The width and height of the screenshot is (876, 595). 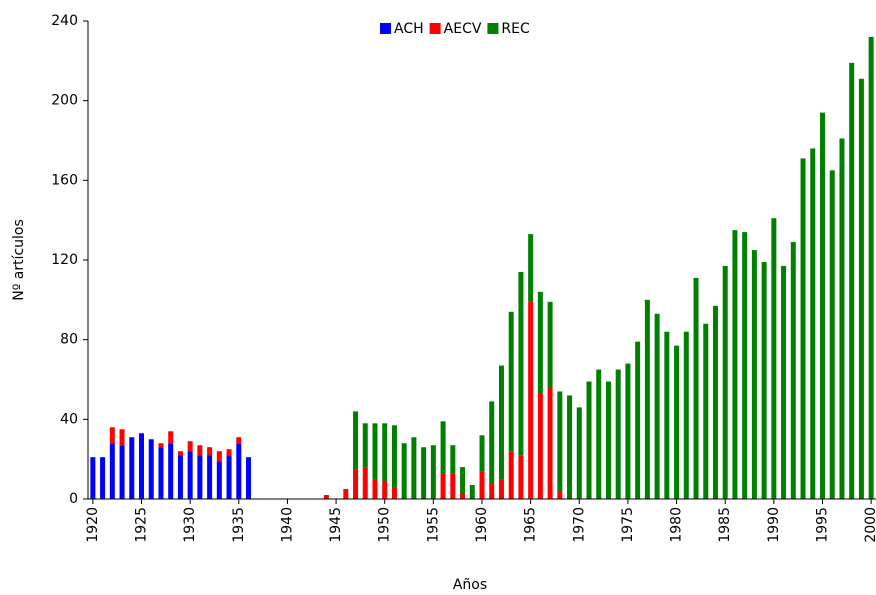 I want to click on x-tick-label: 1930, so click(x=190, y=525).